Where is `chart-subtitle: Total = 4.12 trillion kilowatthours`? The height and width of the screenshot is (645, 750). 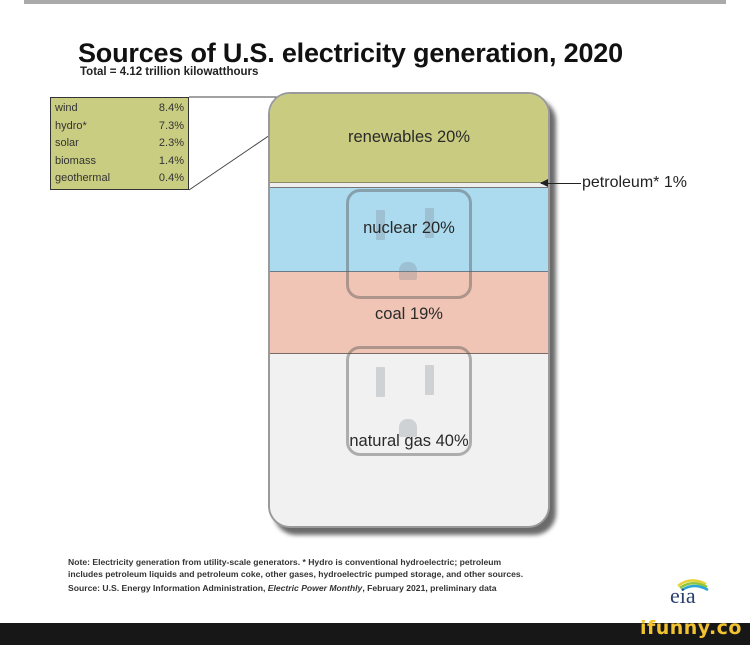
chart-subtitle: Total = 4.12 trillion kilowatthours is located at coordinates (169, 72).